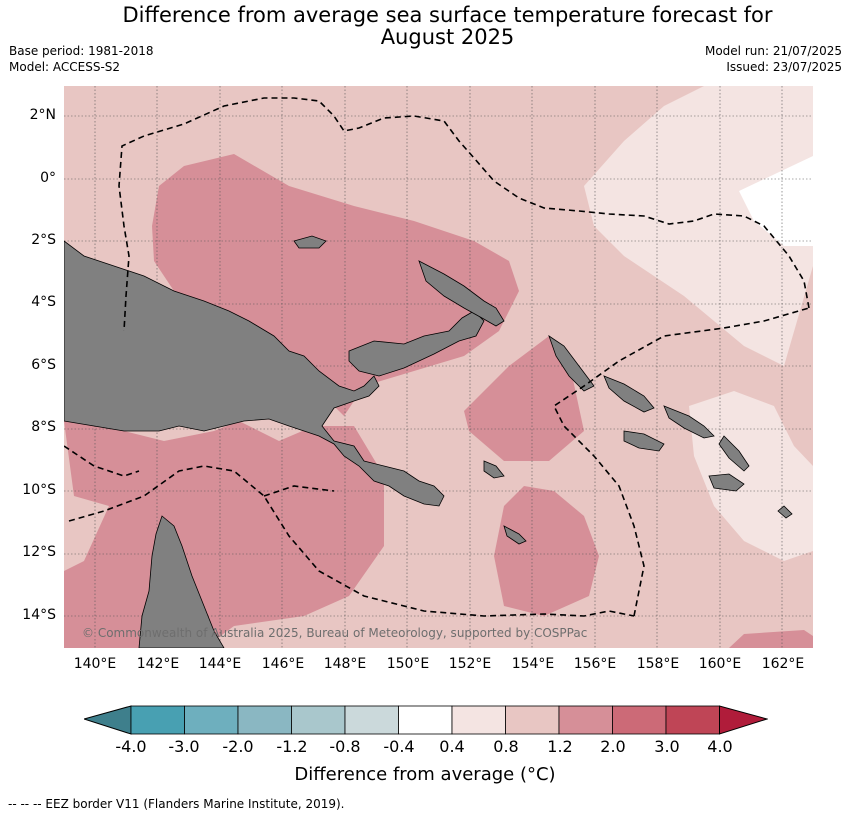  I want to click on lon-label-160e: 160°E, so click(720, 664).